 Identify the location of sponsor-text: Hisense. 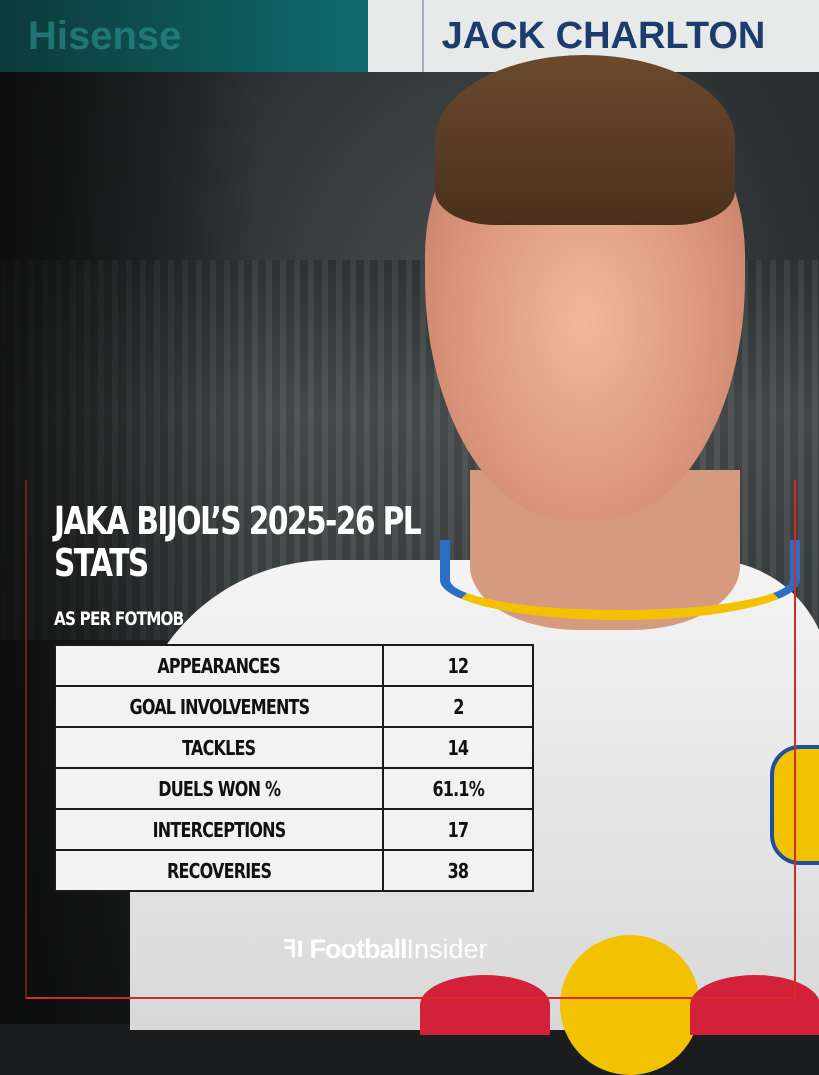
(105, 35).